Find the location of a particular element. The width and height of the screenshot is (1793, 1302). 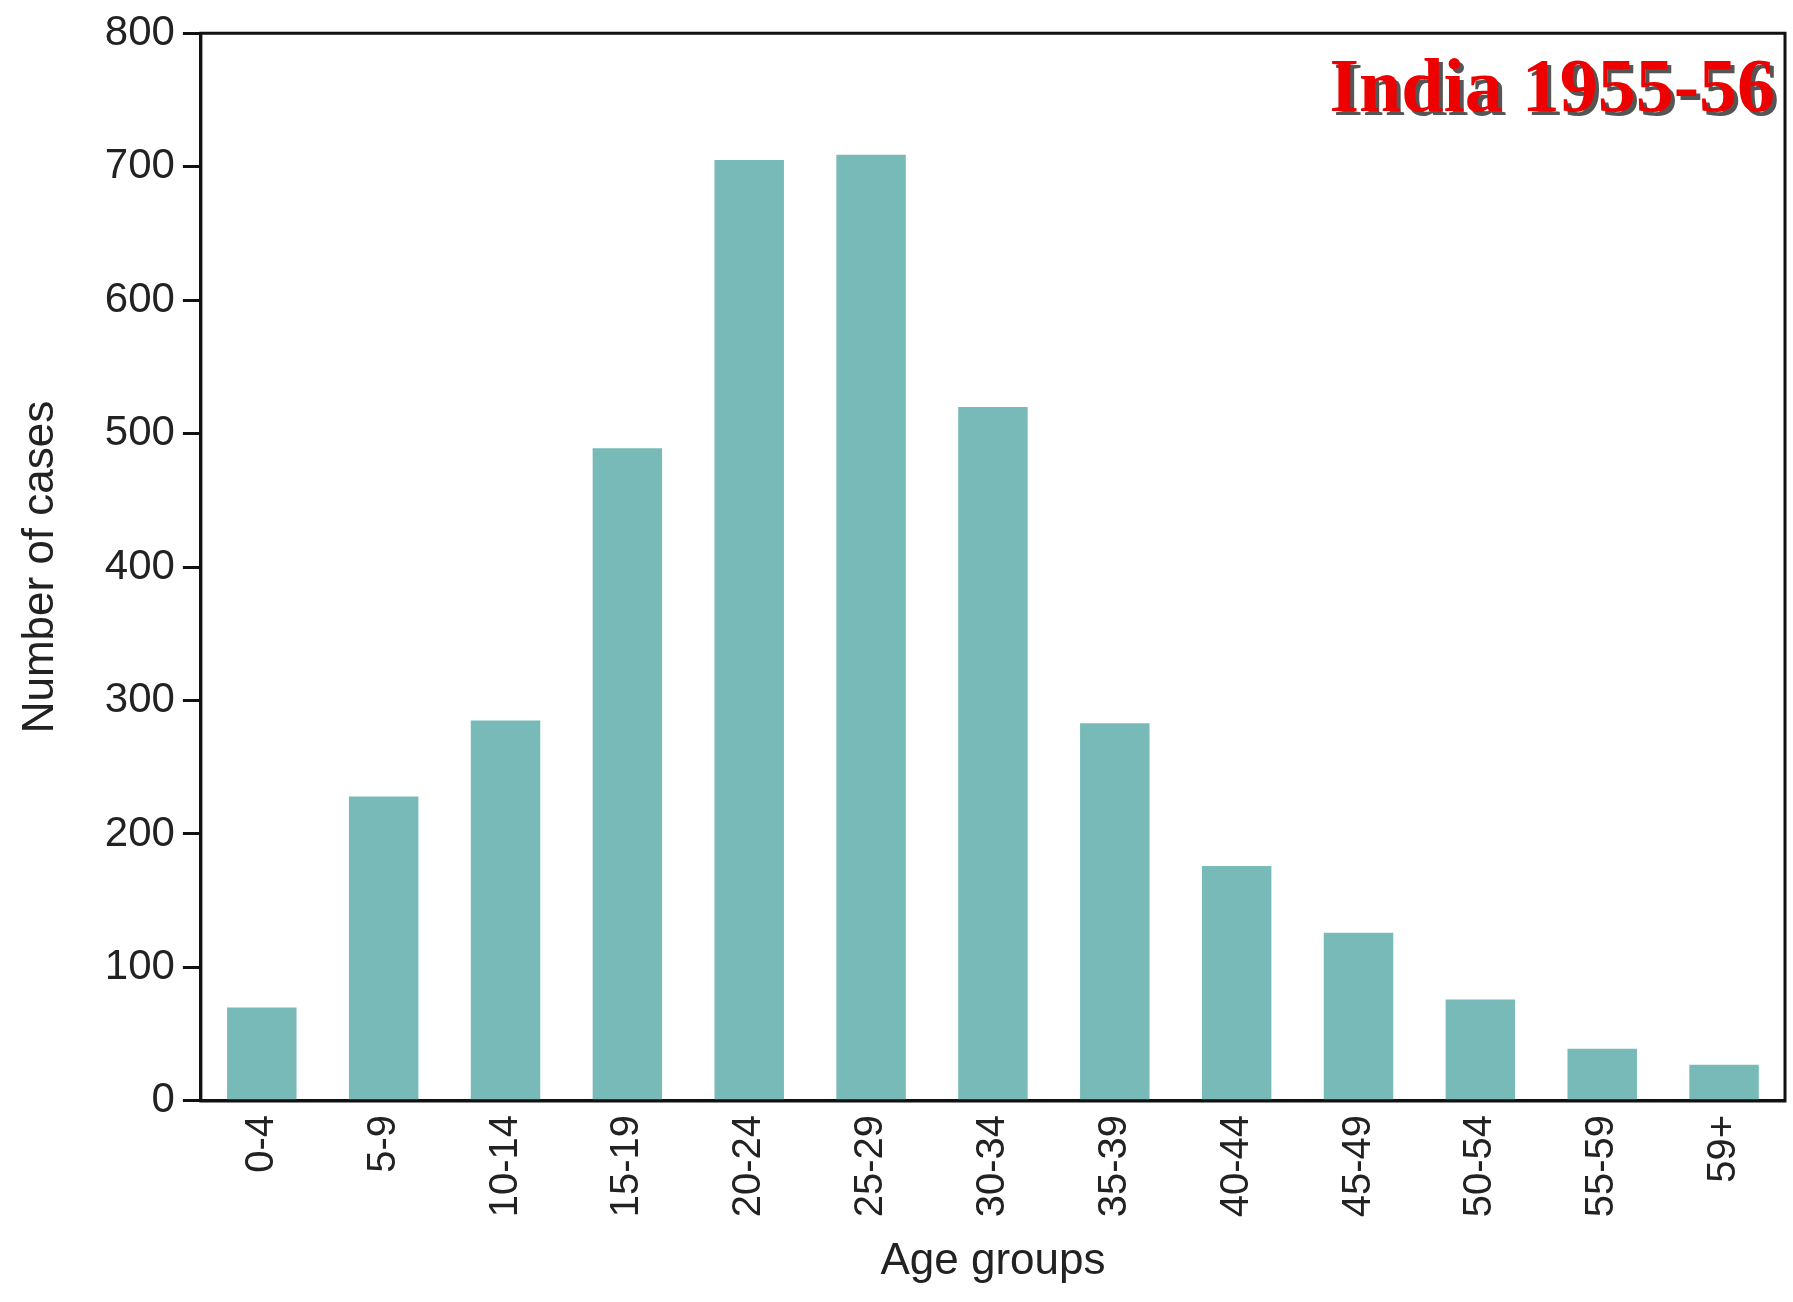

x-tick-label: 0-4 is located at coordinates (258, 1143).